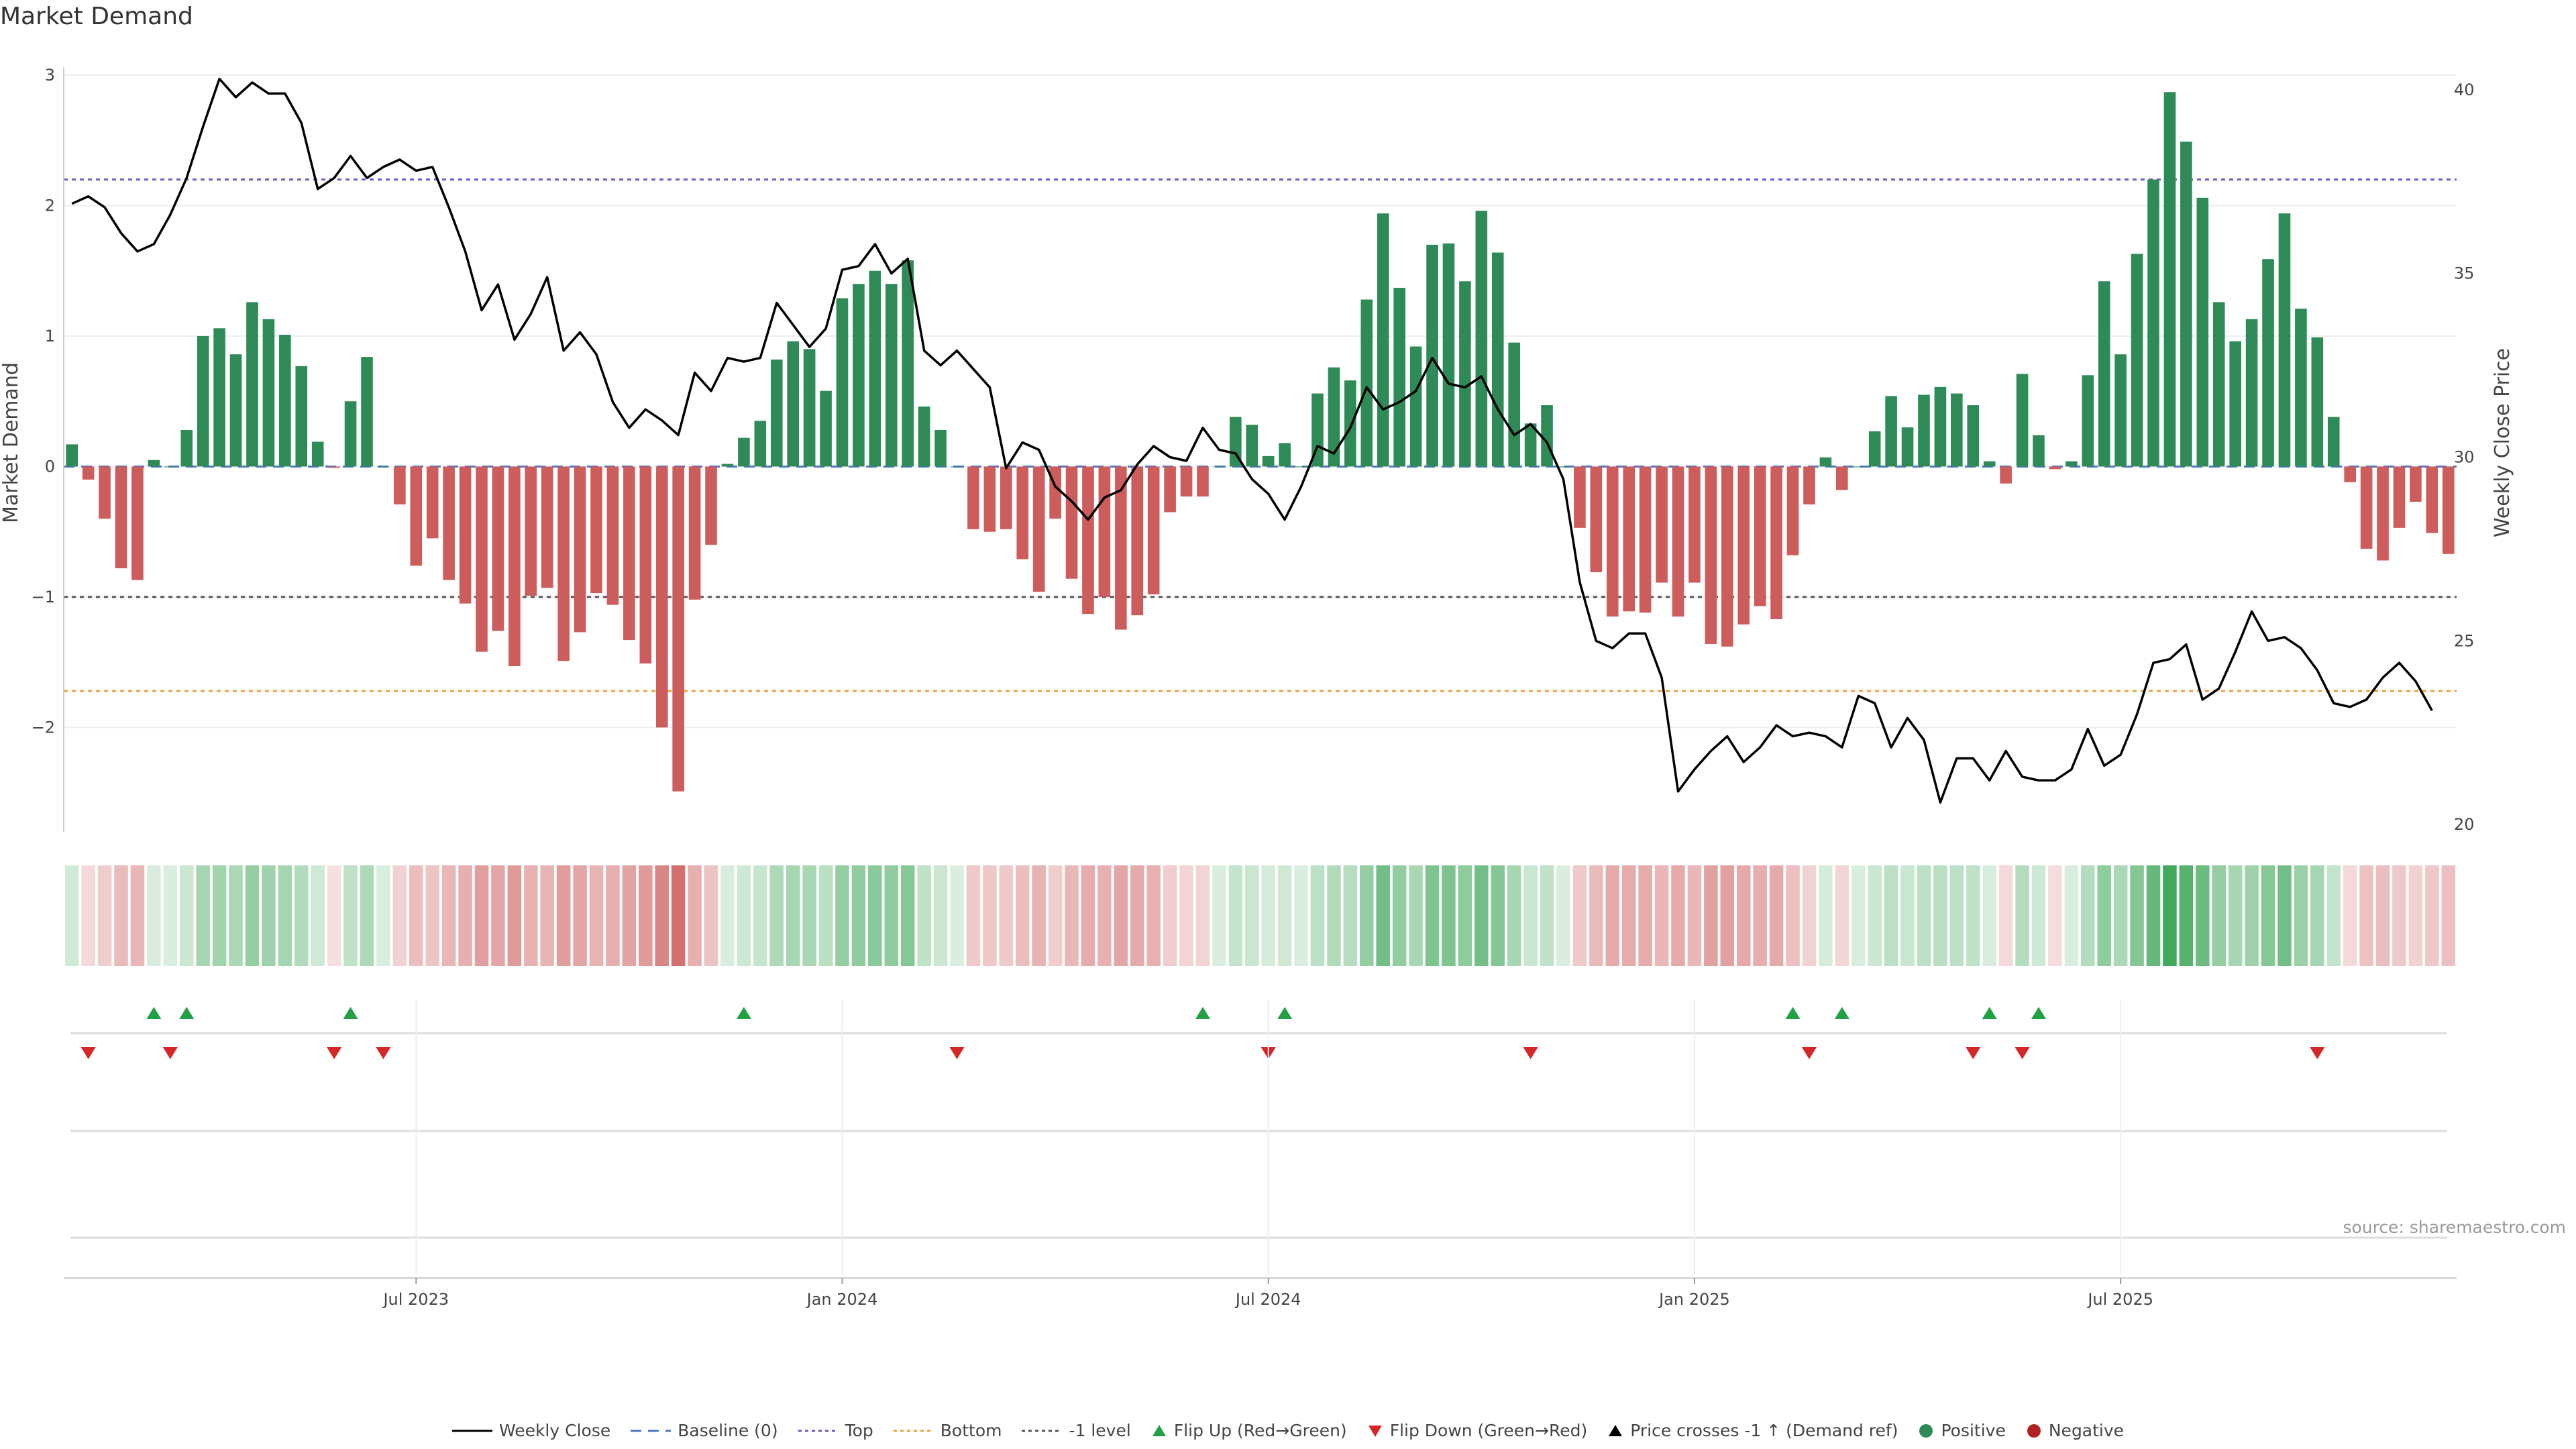 This screenshot has width=2576, height=1449. I want to click on legend-swatch-bottom, so click(913, 1431).